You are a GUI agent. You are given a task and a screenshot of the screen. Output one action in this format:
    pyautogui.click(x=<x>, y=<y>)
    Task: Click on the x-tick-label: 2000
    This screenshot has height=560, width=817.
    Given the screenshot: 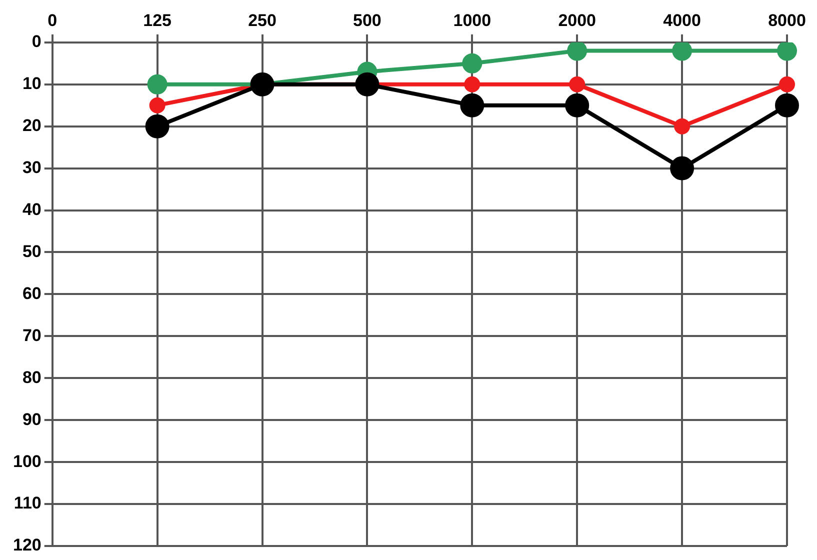 What is the action you would take?
    pyautogui.click(x=577, y=20)
    